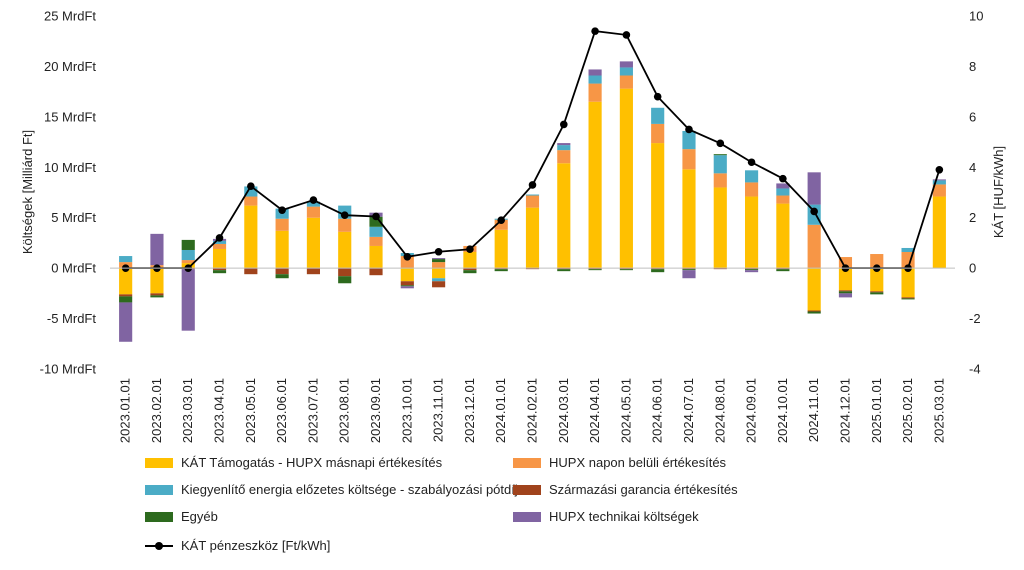 This screenshot has height=570, width=1024. Describe the element at coordinates (156, 410) in the screenshot. I see `x-tick-label: 2023.02.01` at that location.